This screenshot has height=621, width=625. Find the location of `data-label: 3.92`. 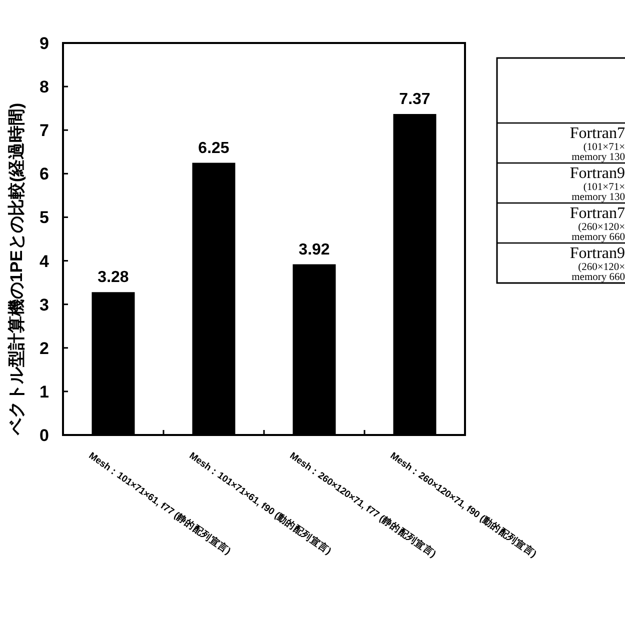

data-label: 3.92 is located at coordinates (314, 249).